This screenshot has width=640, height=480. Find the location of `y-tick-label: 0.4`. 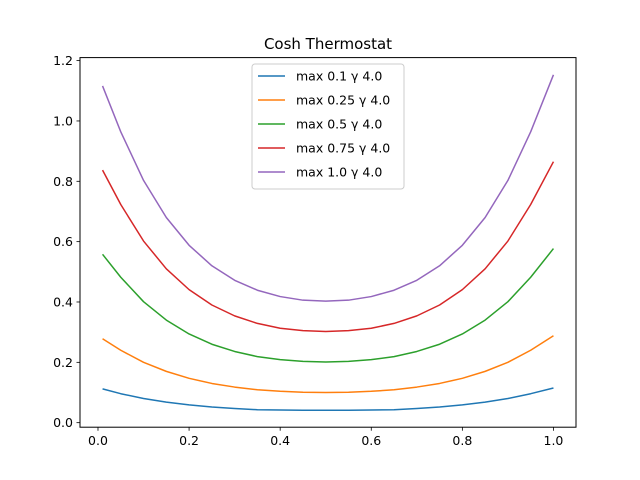

y-tick-label: 0.4 is located at coordinates (63, 301).